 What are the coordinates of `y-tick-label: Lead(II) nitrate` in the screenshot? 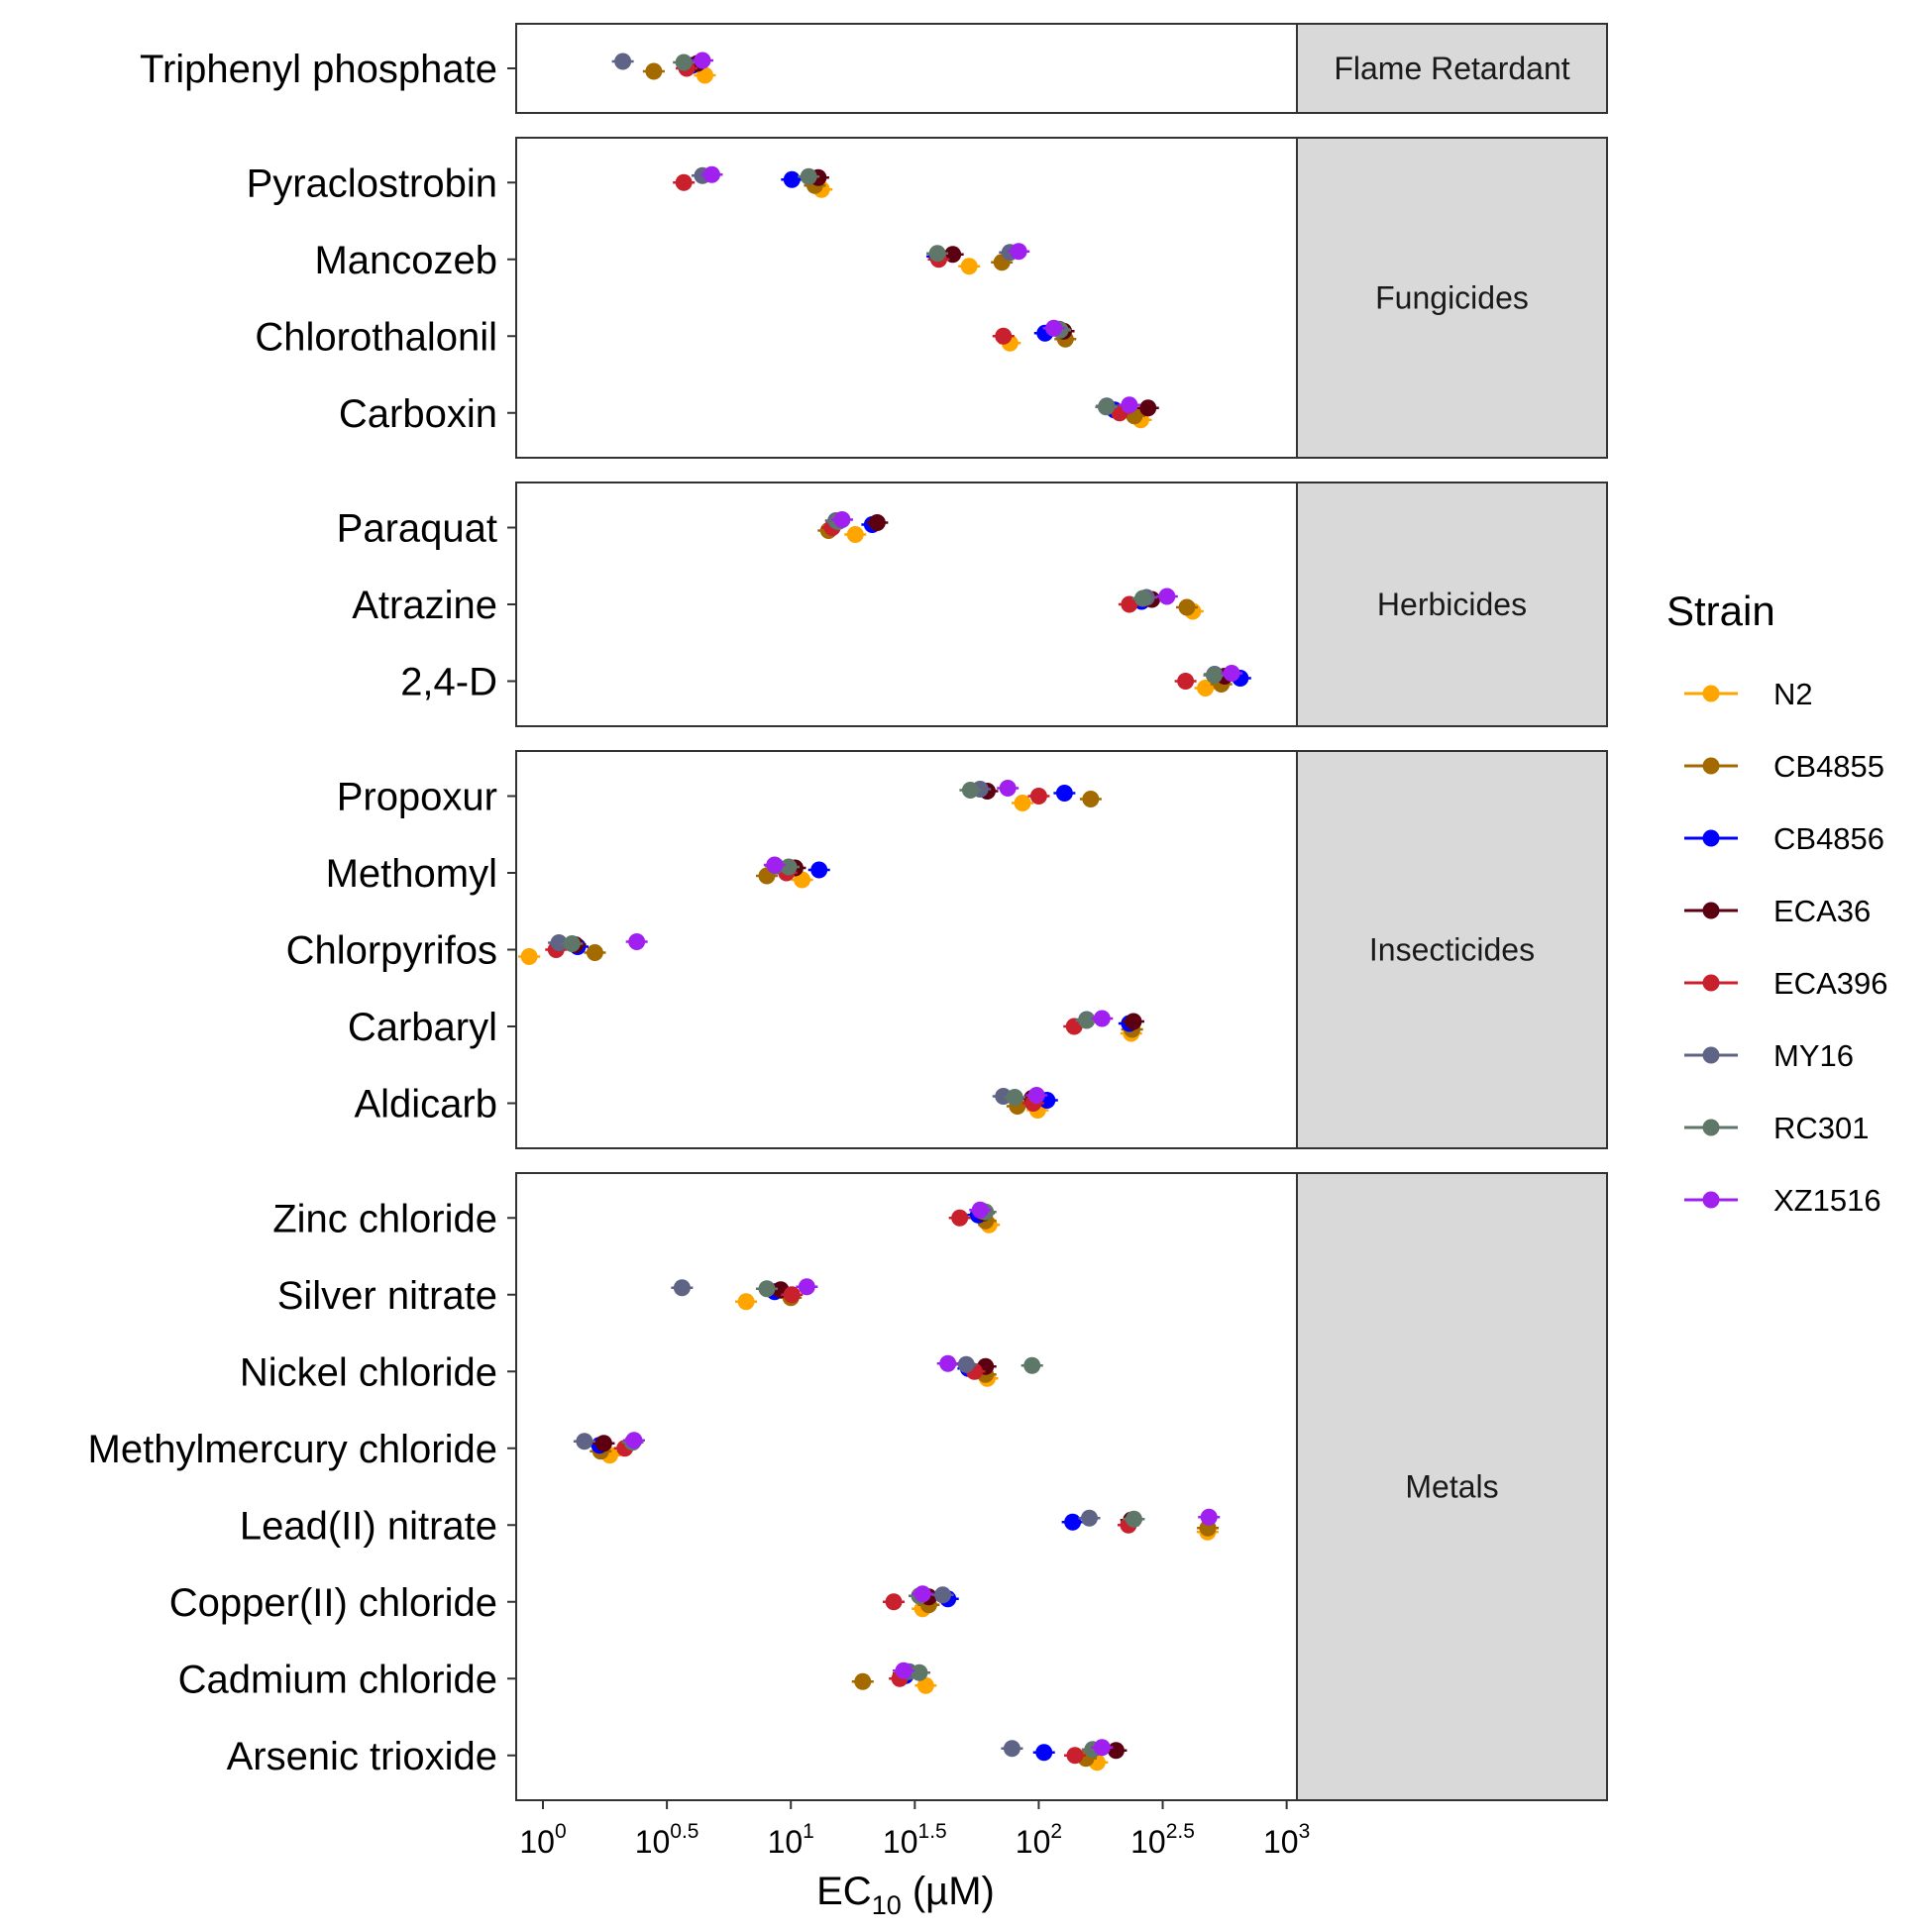 It's located at (369, 1526).